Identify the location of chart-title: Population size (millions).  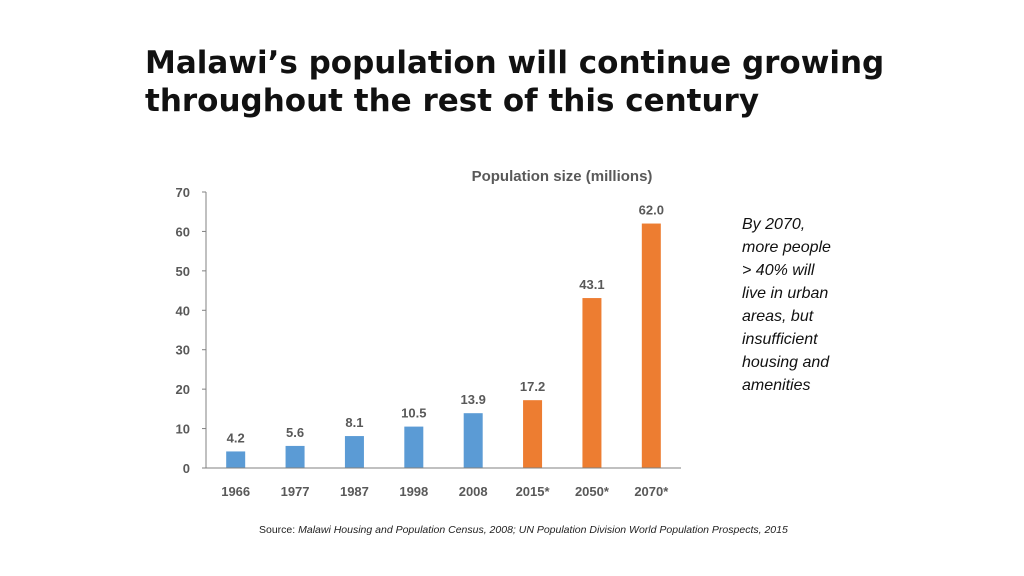
(562, 176).